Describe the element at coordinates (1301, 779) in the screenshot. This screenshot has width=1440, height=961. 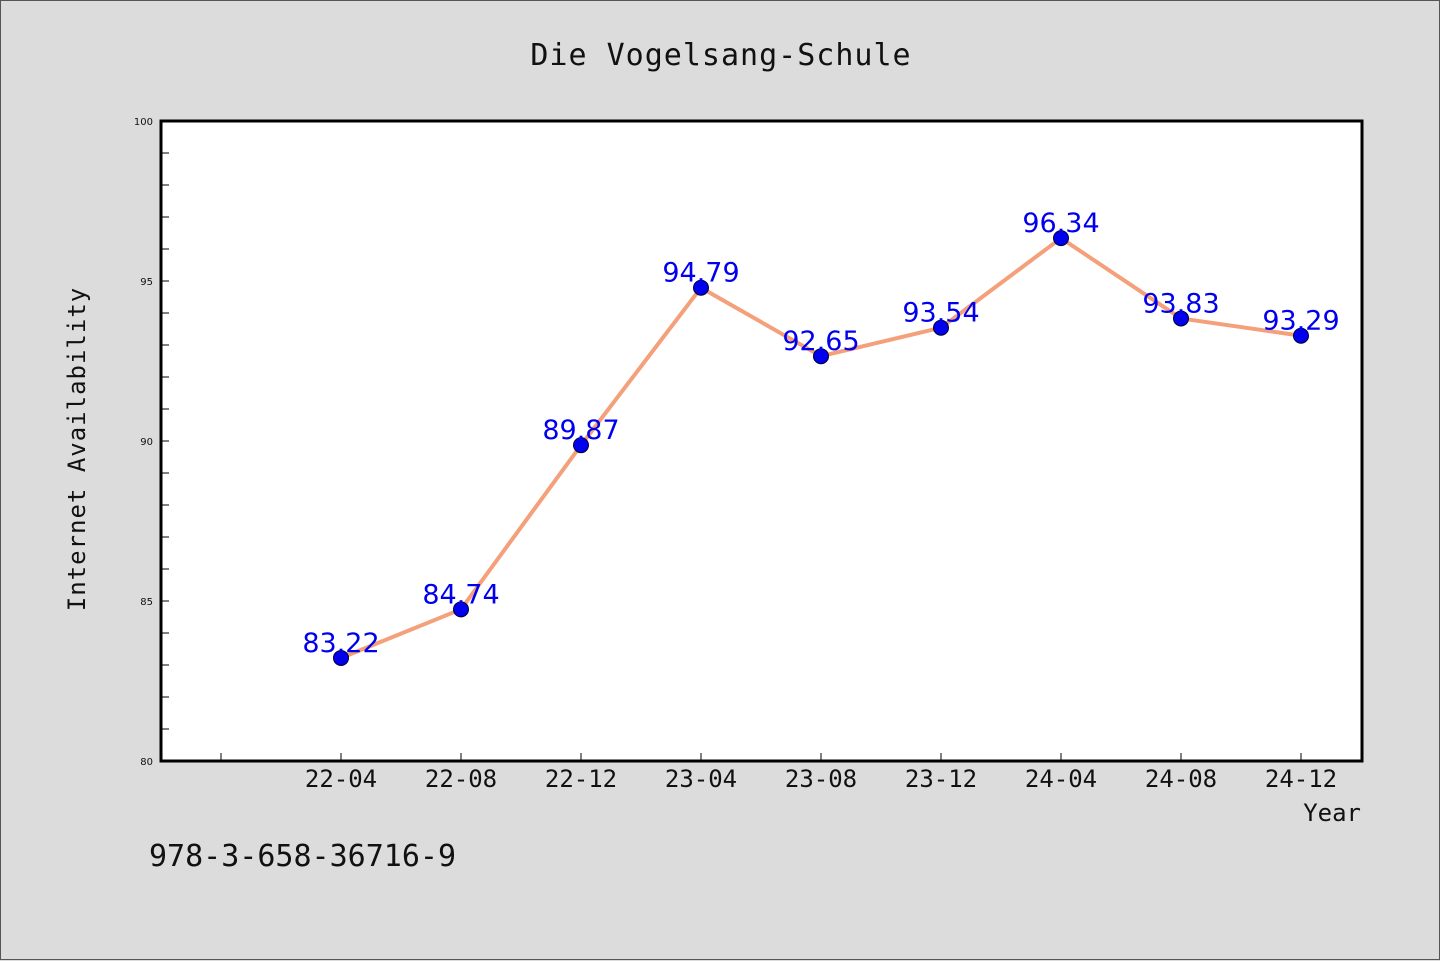
I see `x-tick-label: 24-12` at that location.